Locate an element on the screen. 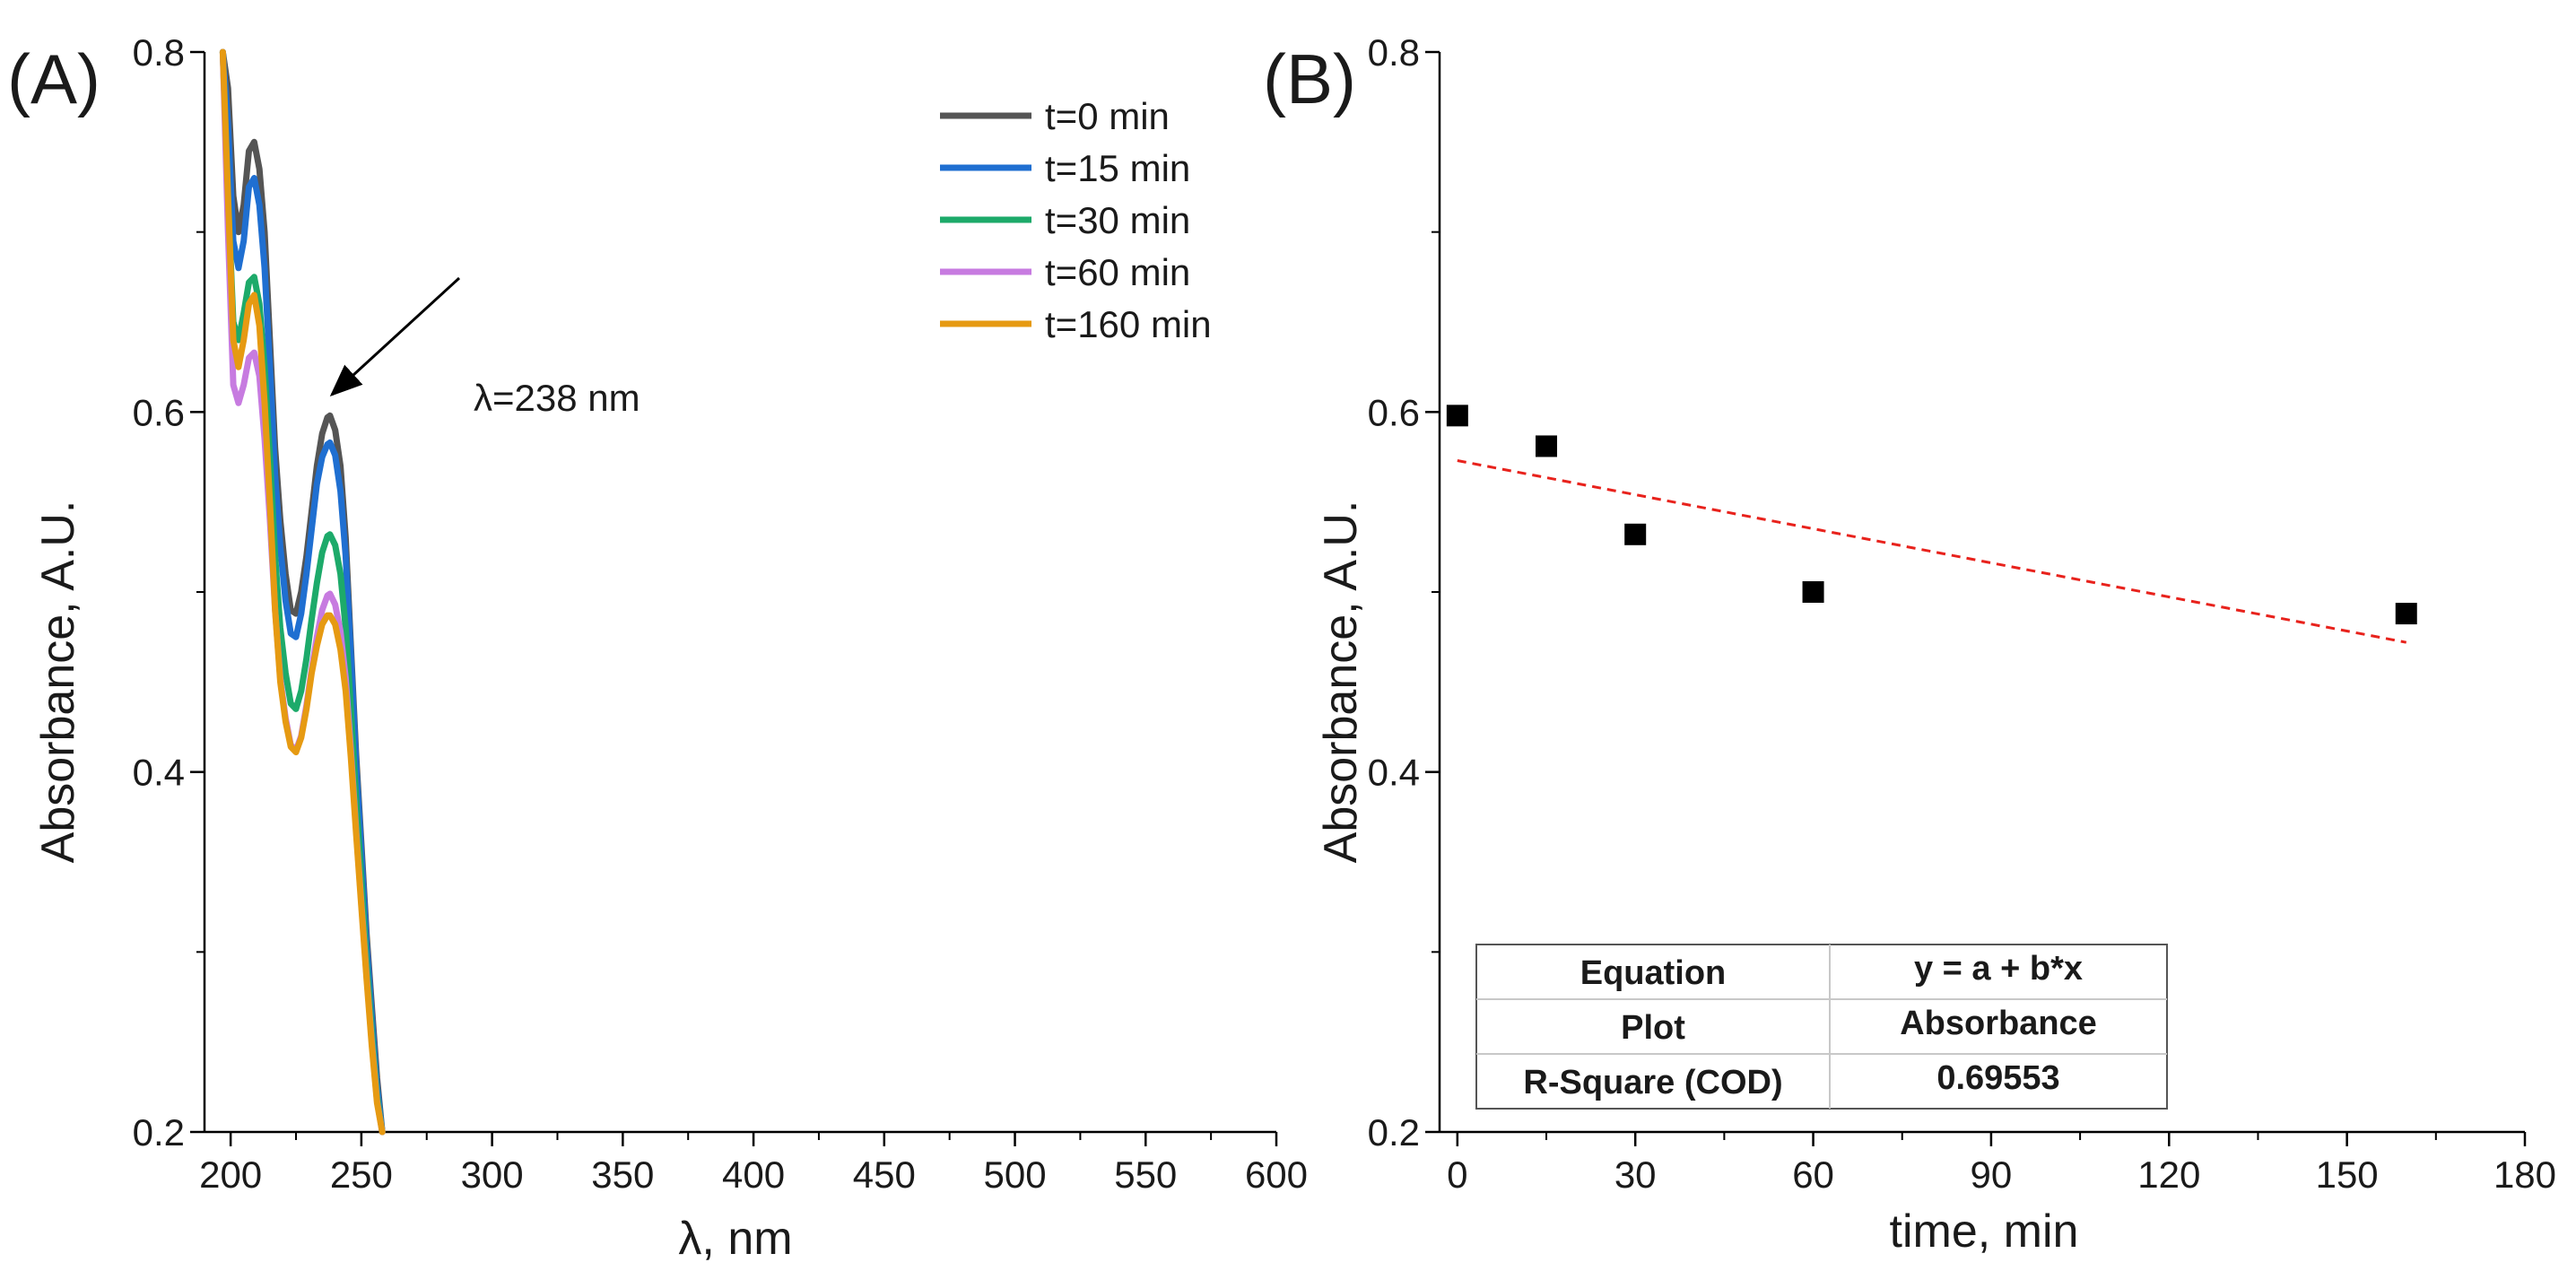  panel-a-x-tick-label: 200 is located at coordinates (230, 1174).